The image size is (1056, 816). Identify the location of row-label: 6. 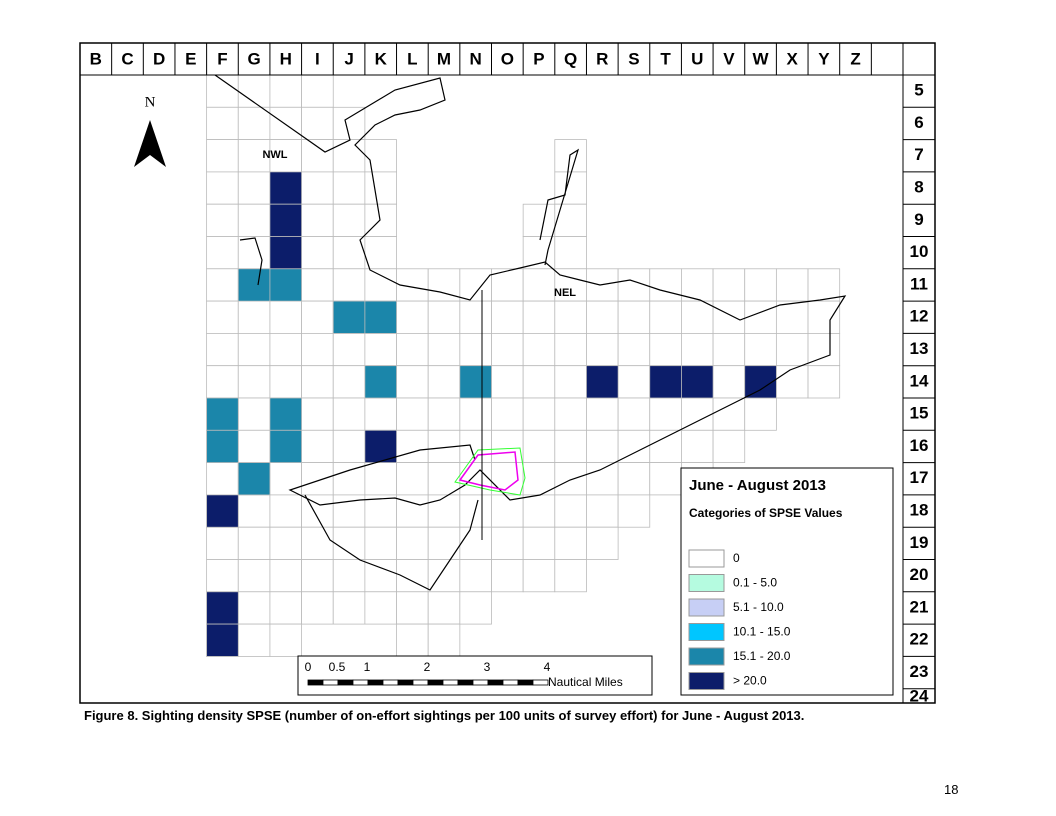
(918, 122).